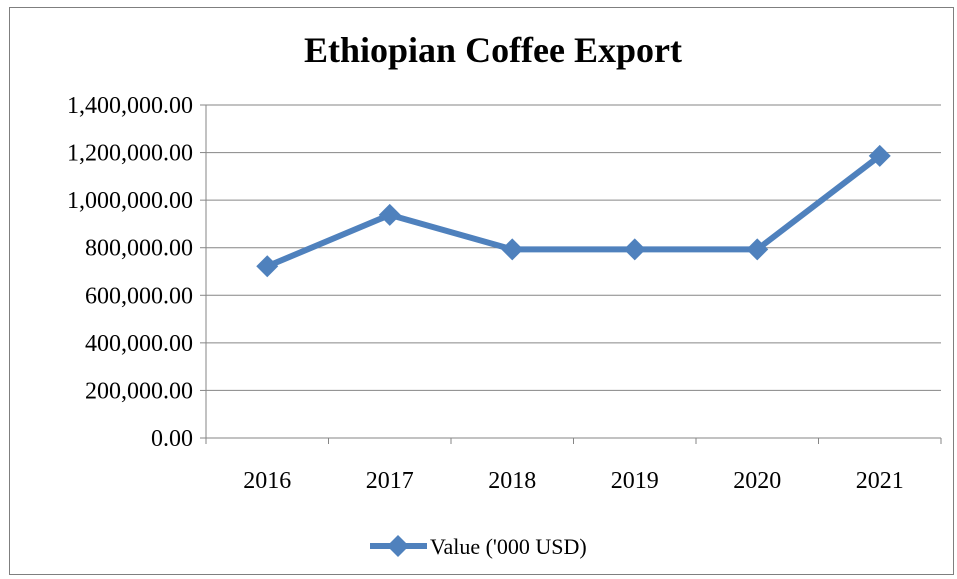 This screenshot has height=579, width=957. What do you see at coordinates (130, 154) in the screenshot?
I see `y-tick-label: 1,200,000.00` at bounding box center [130, 154].